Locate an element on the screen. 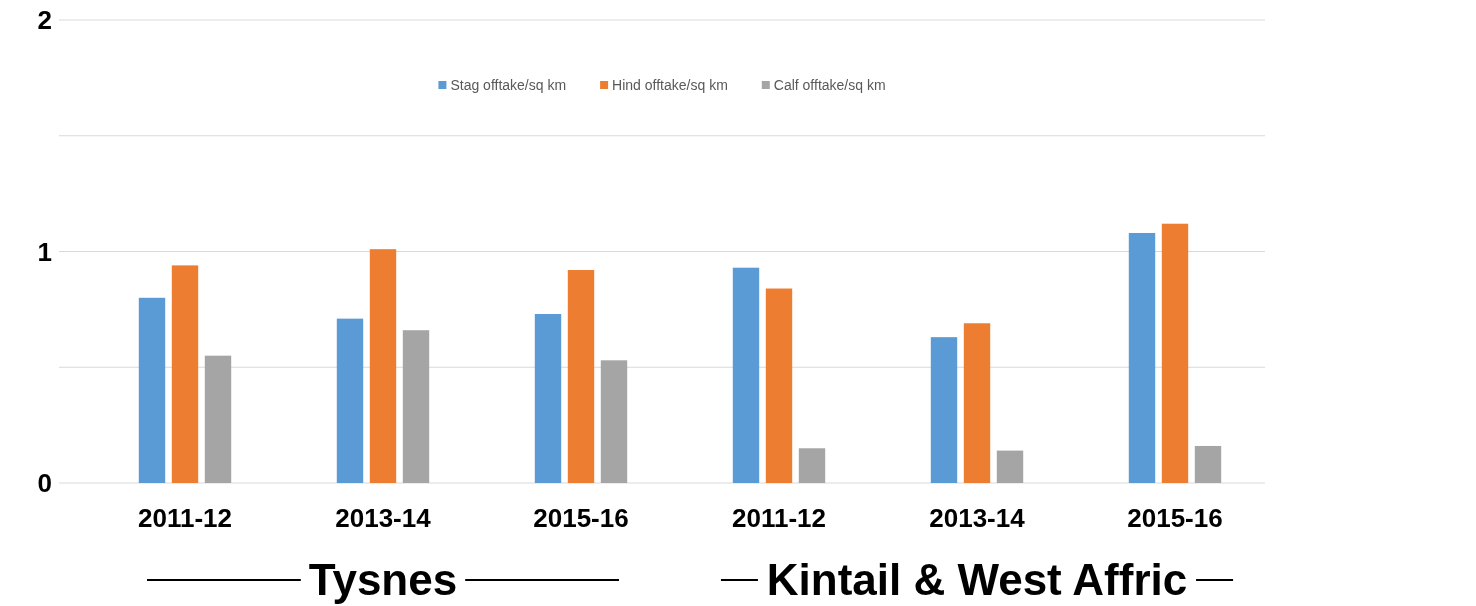 This screenshot has height=606, width=1476. text: Kintail & West Affric is located at coordinates (977, 579).